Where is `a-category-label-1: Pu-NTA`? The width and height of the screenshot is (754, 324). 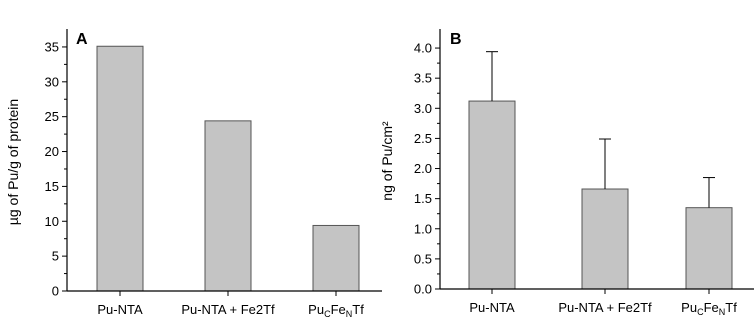
a-category-label-1: Pu-NTA is located at coordinates (120, 309).